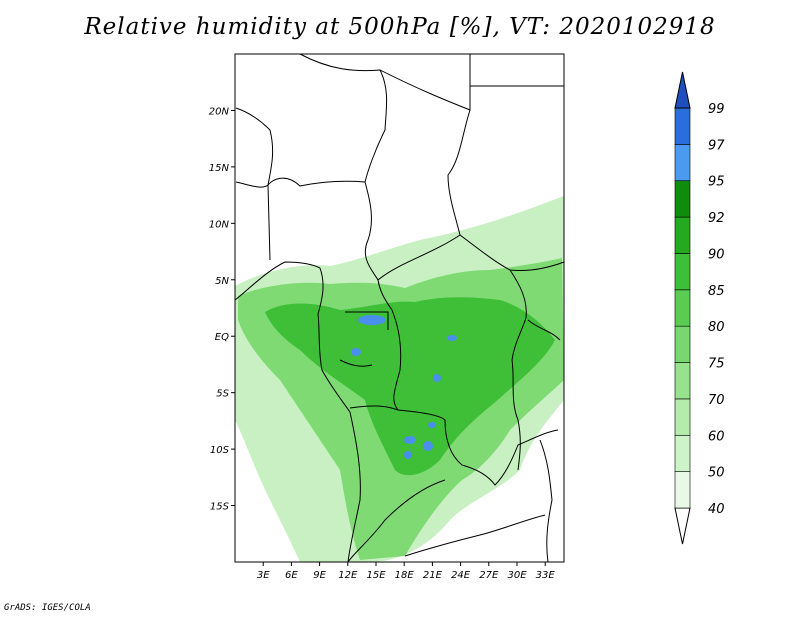 This screenshot has width=800, height=618. I want to click on lat-tick-label: 20N, so click(219, 111).